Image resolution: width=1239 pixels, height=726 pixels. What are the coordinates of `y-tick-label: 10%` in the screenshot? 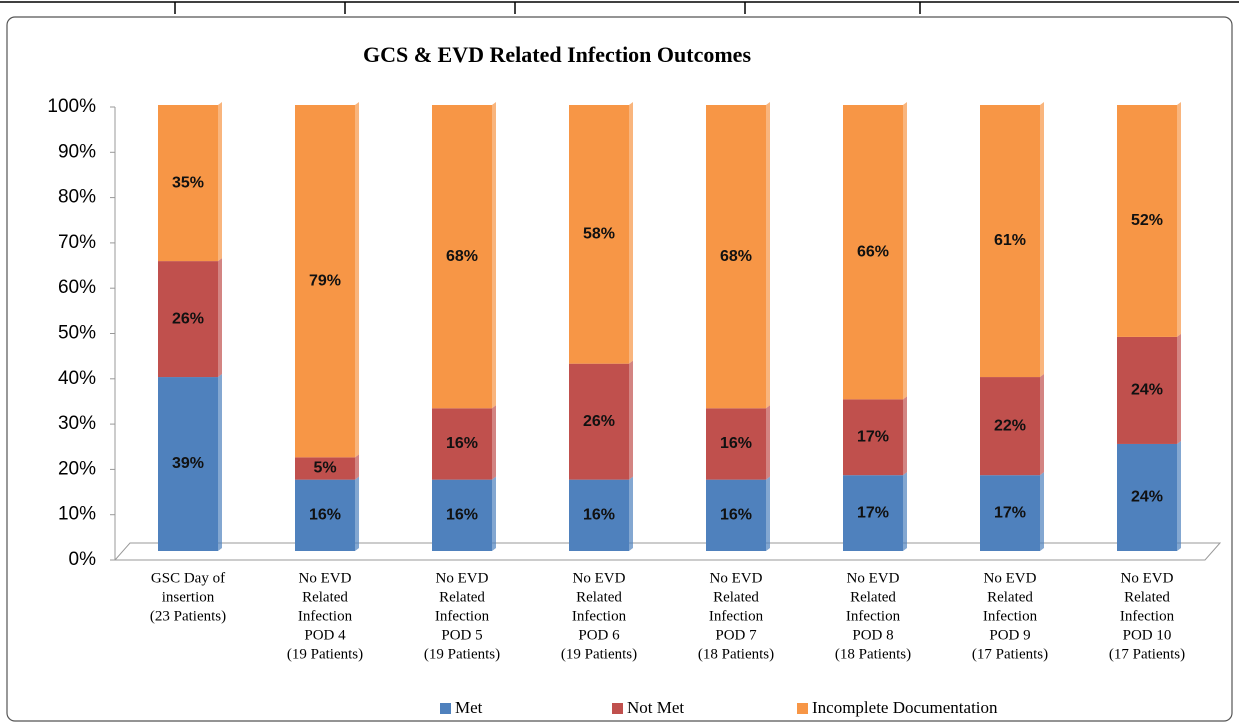 It's located at (77, 514).